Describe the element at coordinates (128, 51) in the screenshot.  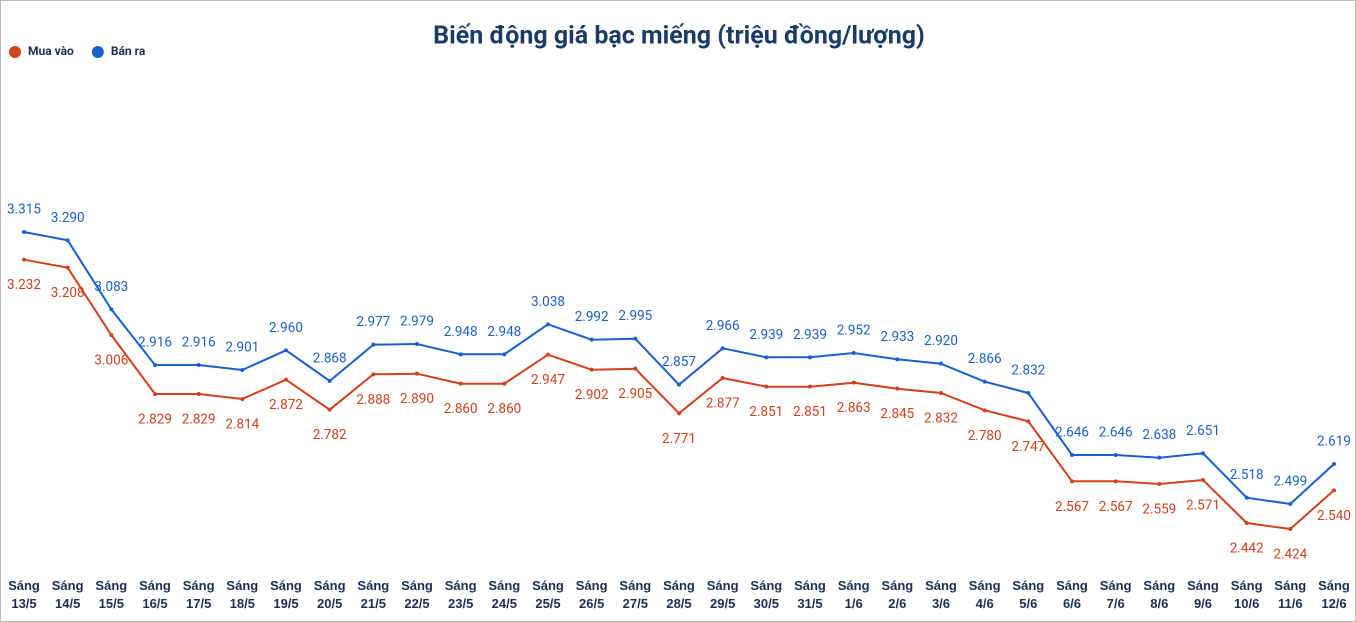
I see `legend-label: Bán ra` at that location.